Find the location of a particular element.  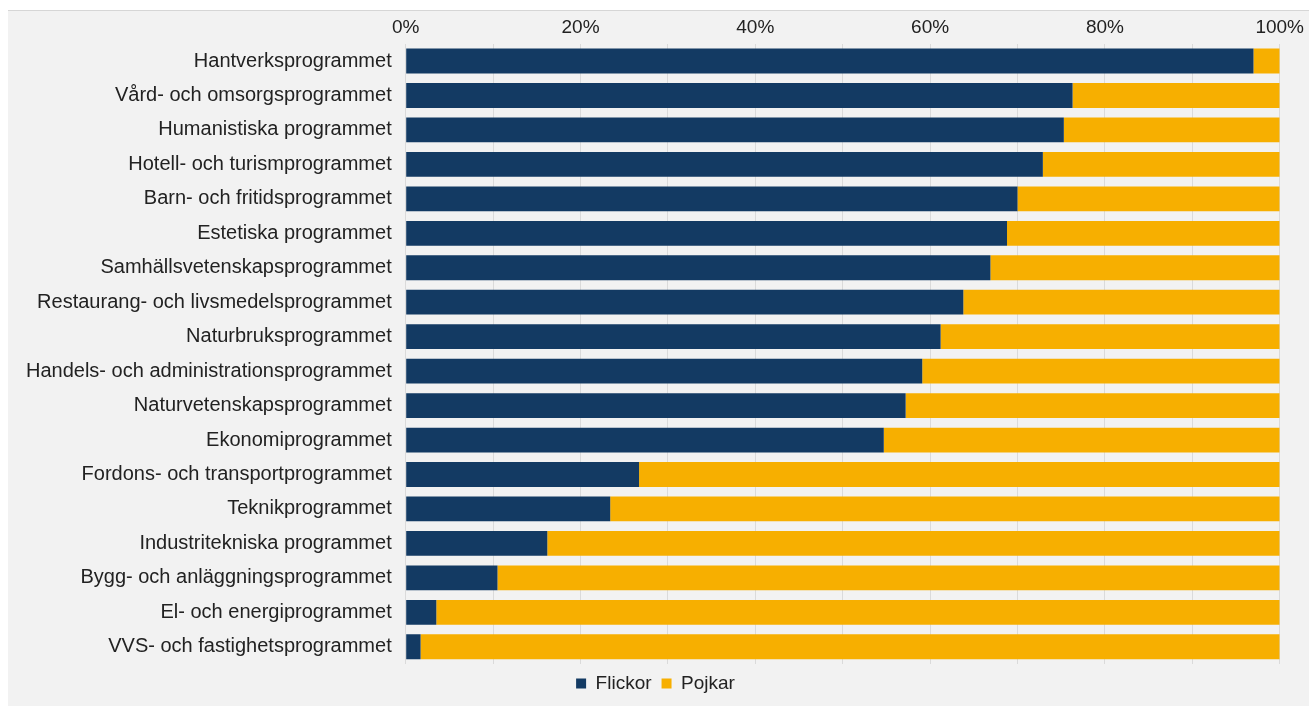

y-tick-label: Industritekniska programmet is located at coordinates (266, 541).